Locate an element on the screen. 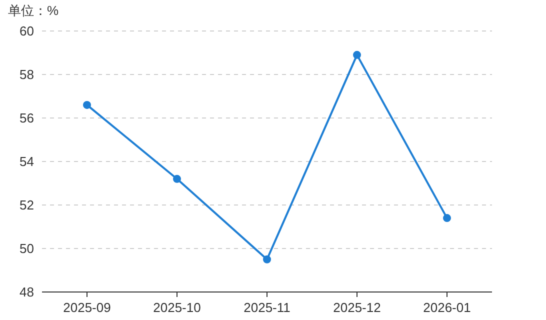  y-axis-title: 单位：% is located at coordinates (33, 10).